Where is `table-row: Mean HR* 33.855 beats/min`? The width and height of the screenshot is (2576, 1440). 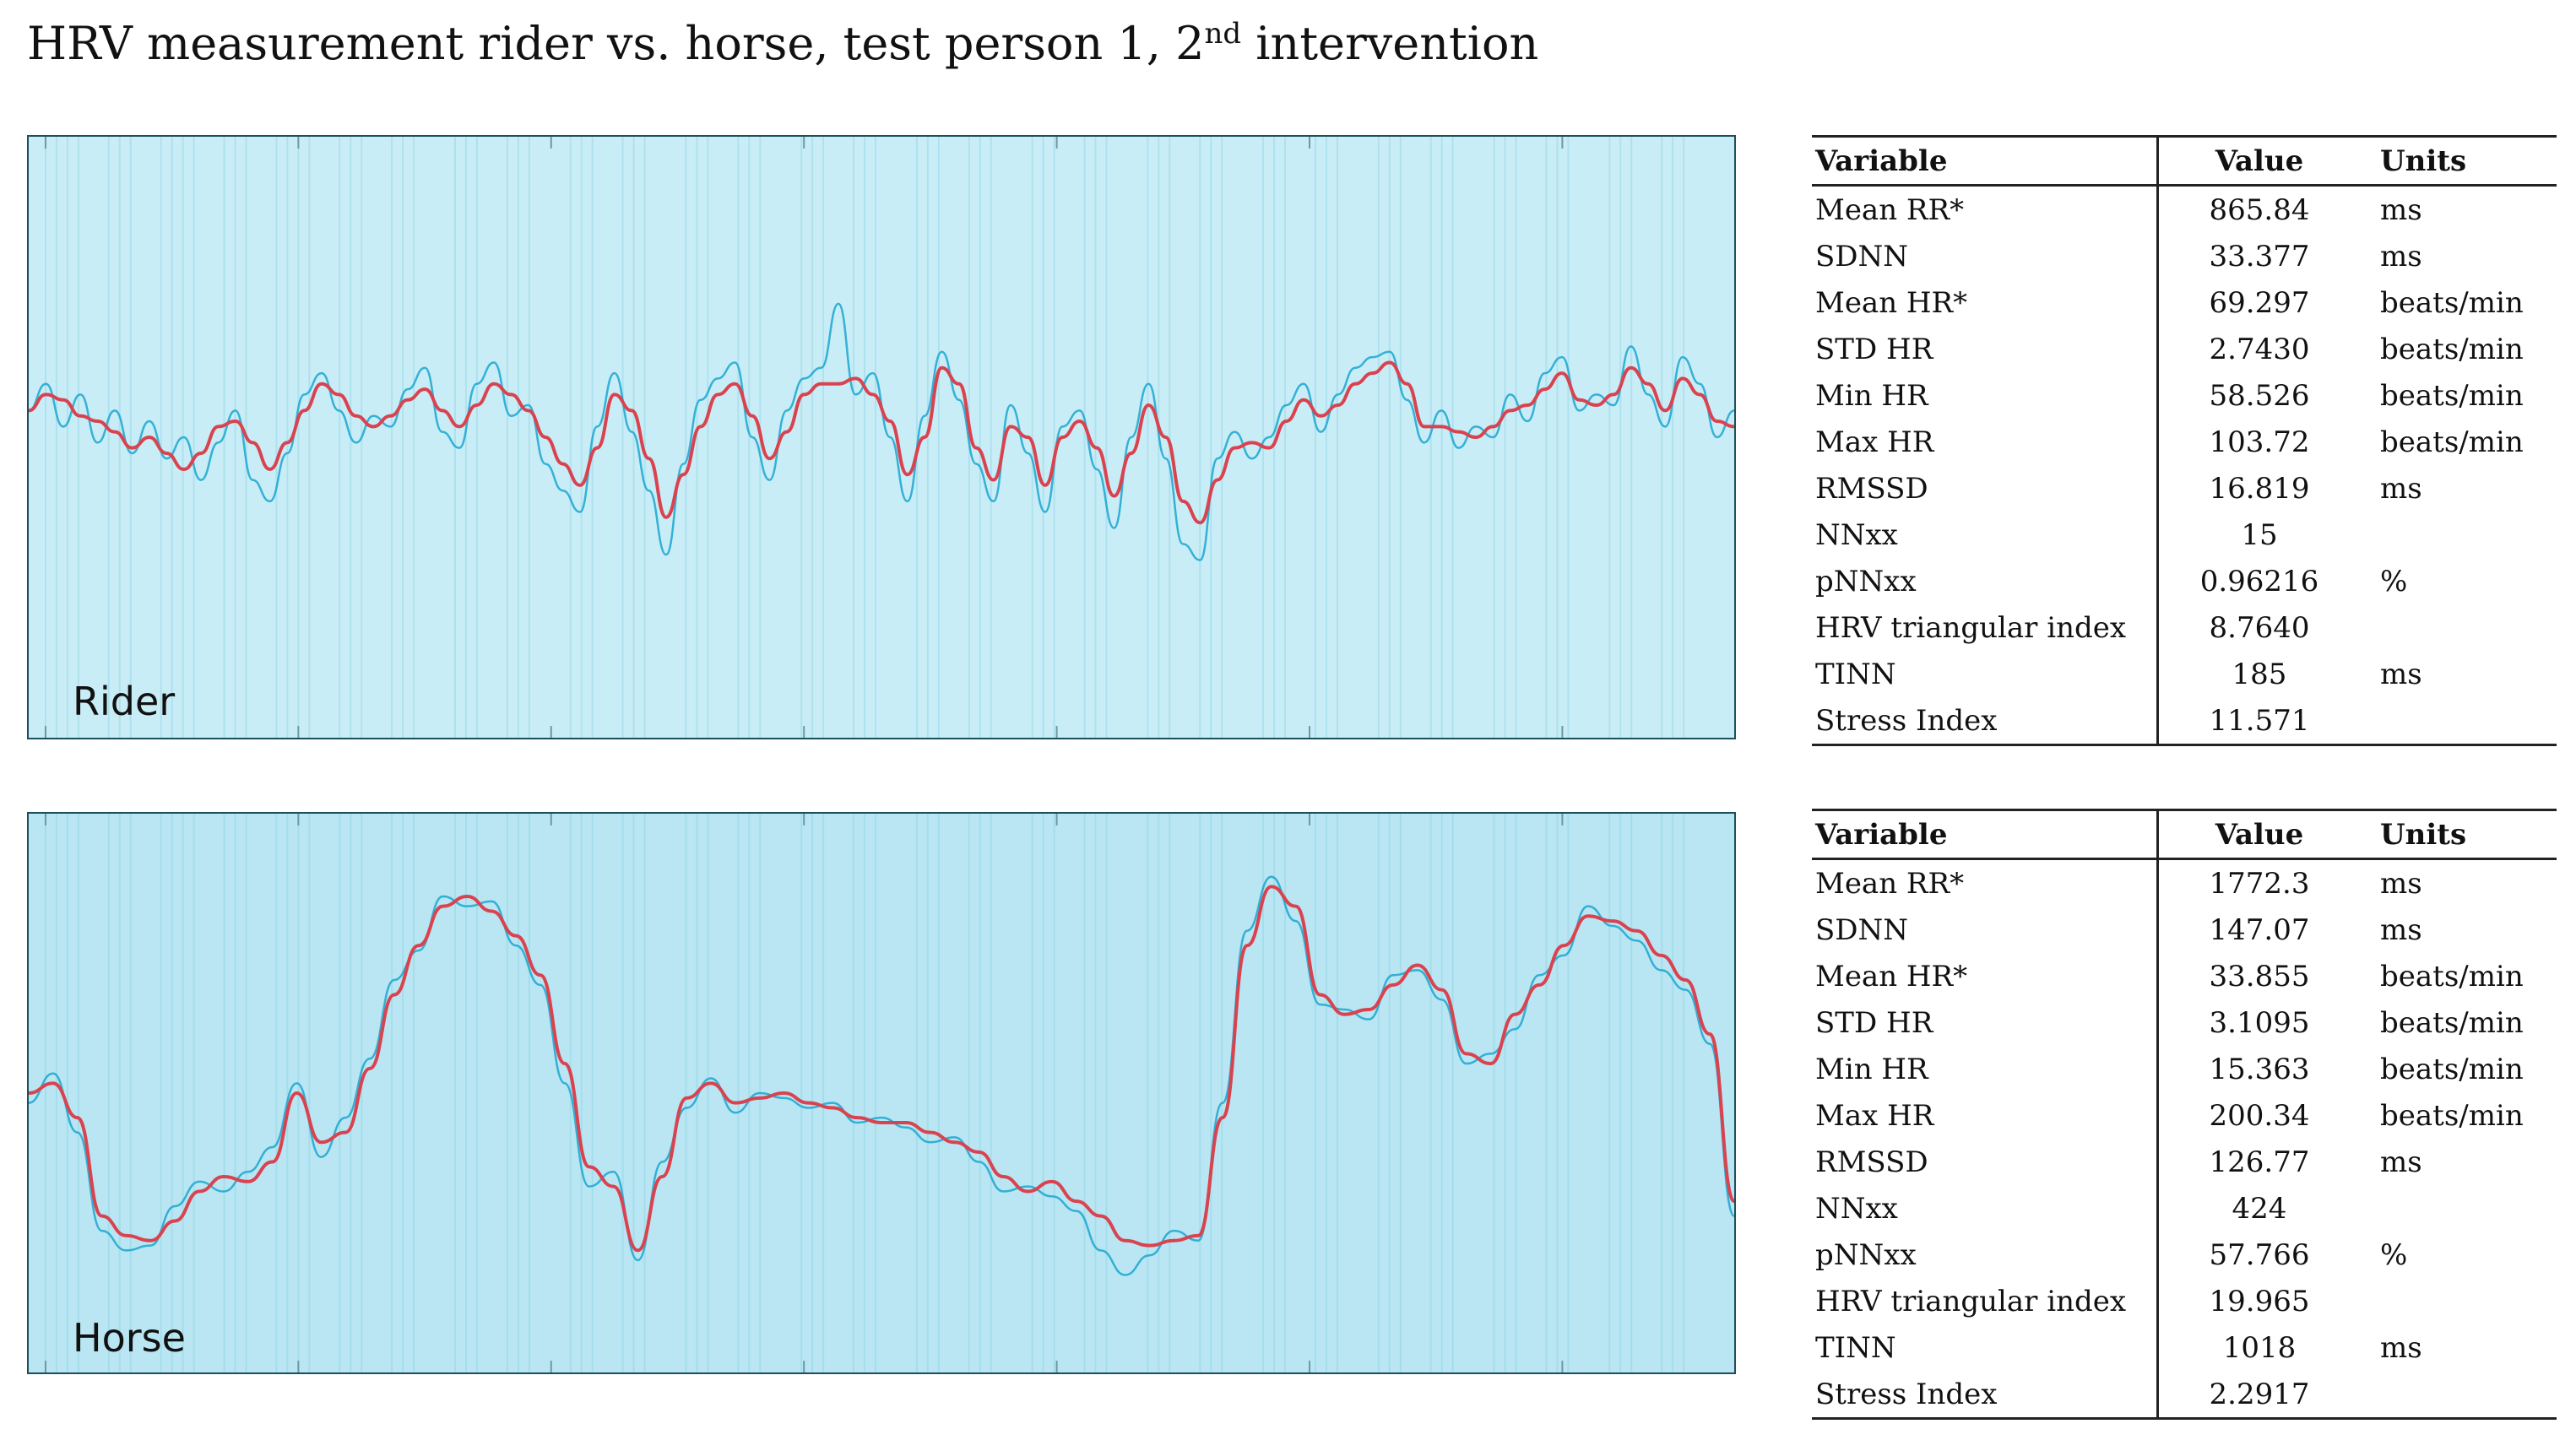 table-row: Mean HR* 33.855 beats/min is located at coordinates (2184, 976).